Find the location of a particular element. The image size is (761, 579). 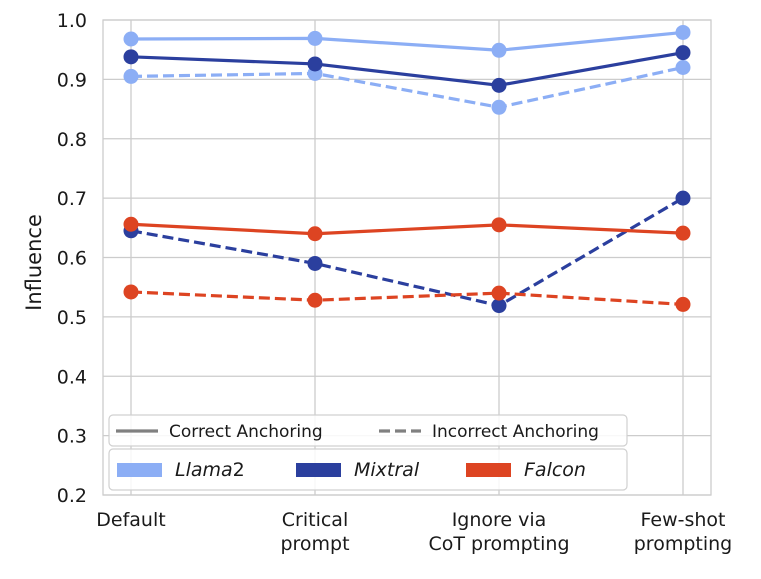

legend-box-models is located at coordinates (368, 469).